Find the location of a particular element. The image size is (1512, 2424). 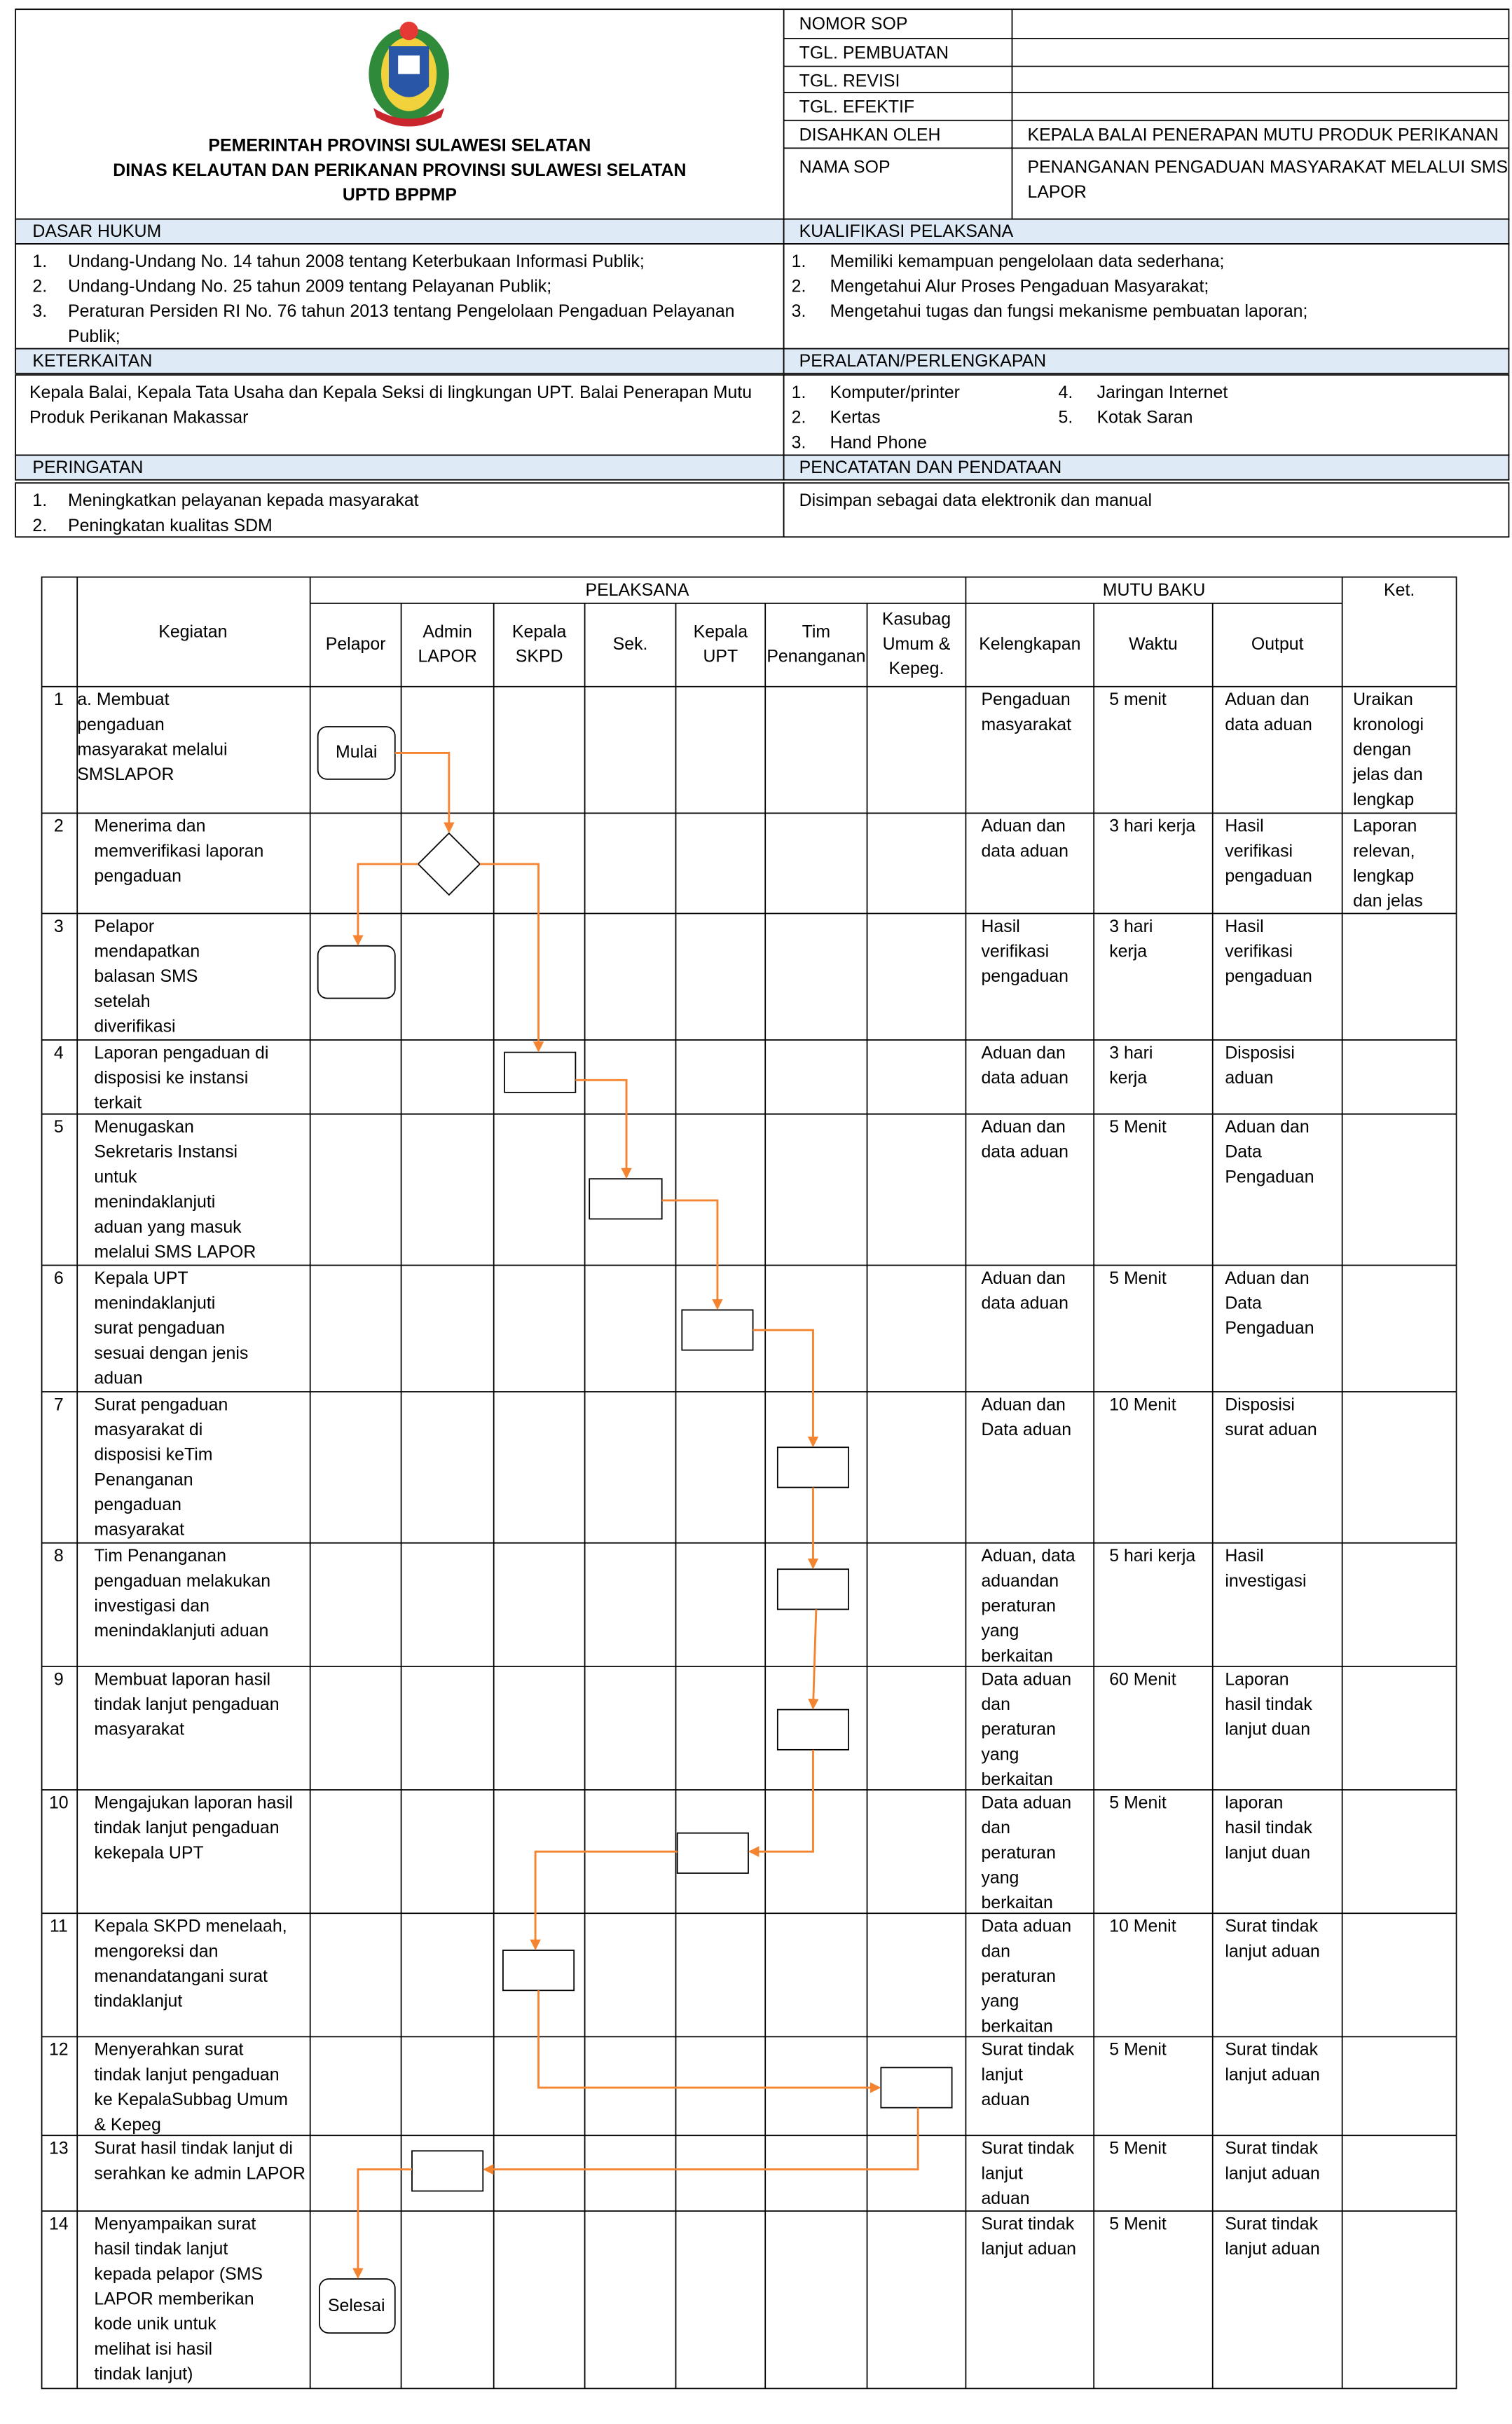

activity: setelah is located at coordinates (122, 1002).